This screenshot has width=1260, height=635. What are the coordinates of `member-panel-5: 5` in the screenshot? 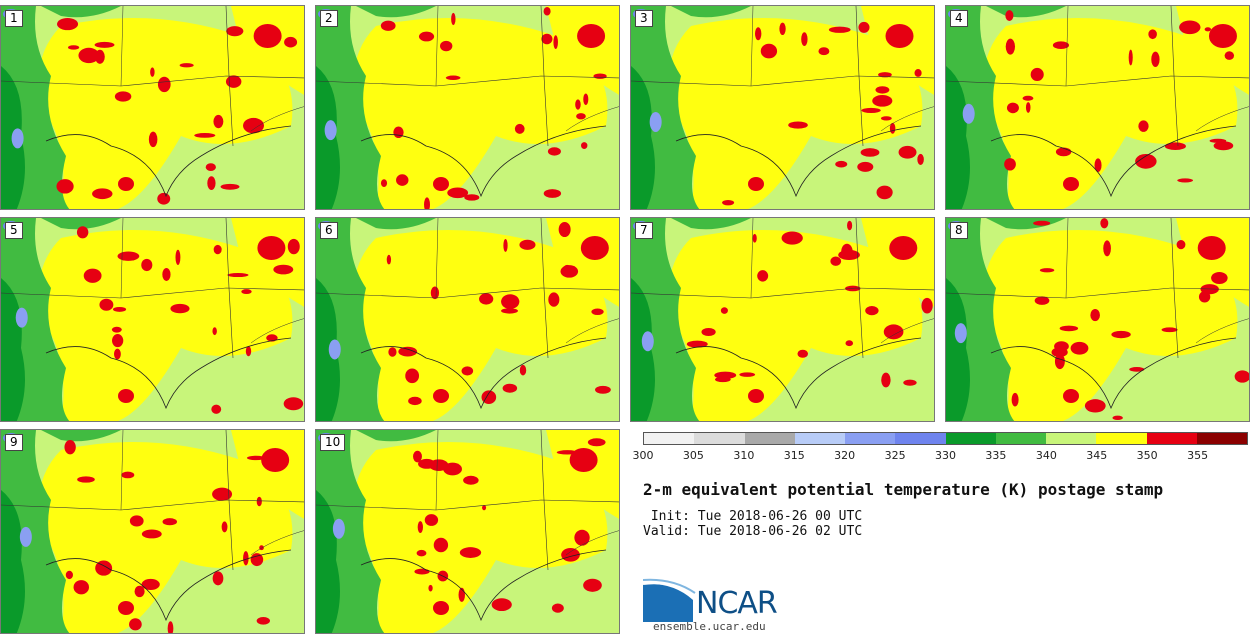 It's located at (152, 319).